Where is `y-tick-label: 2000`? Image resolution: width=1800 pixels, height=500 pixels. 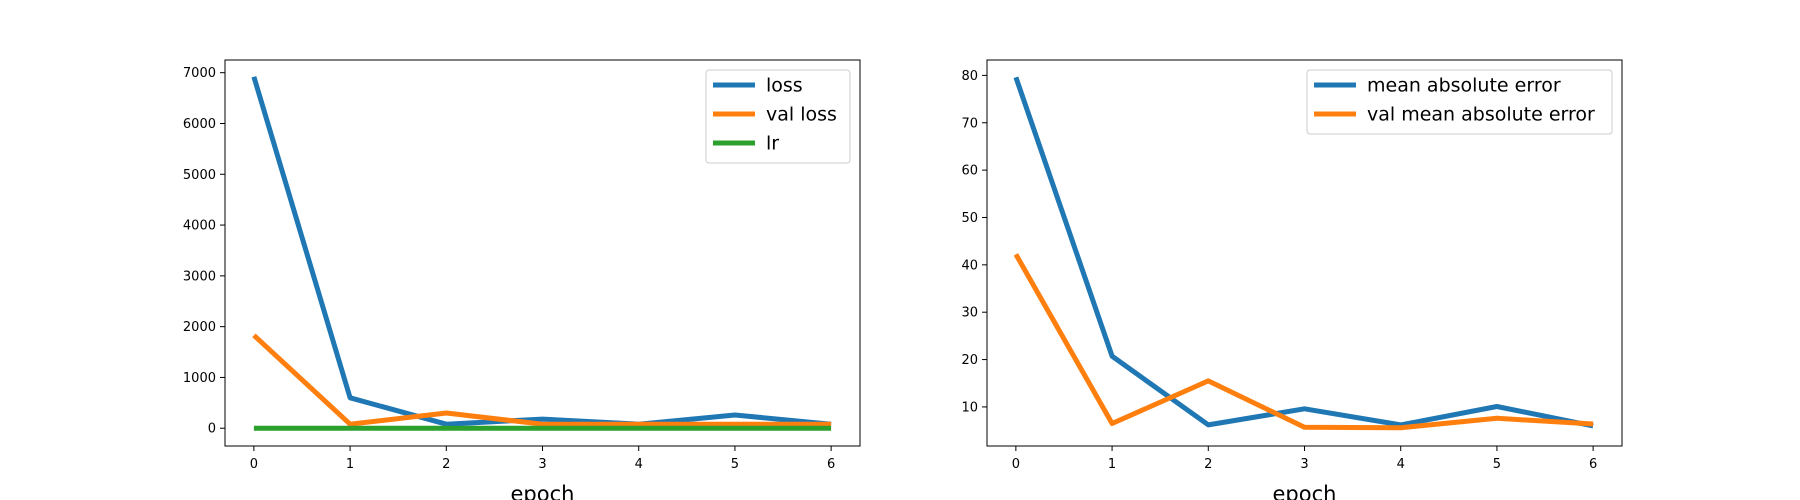 y-tick-label: 2000 is located at coordinates (199, 327).